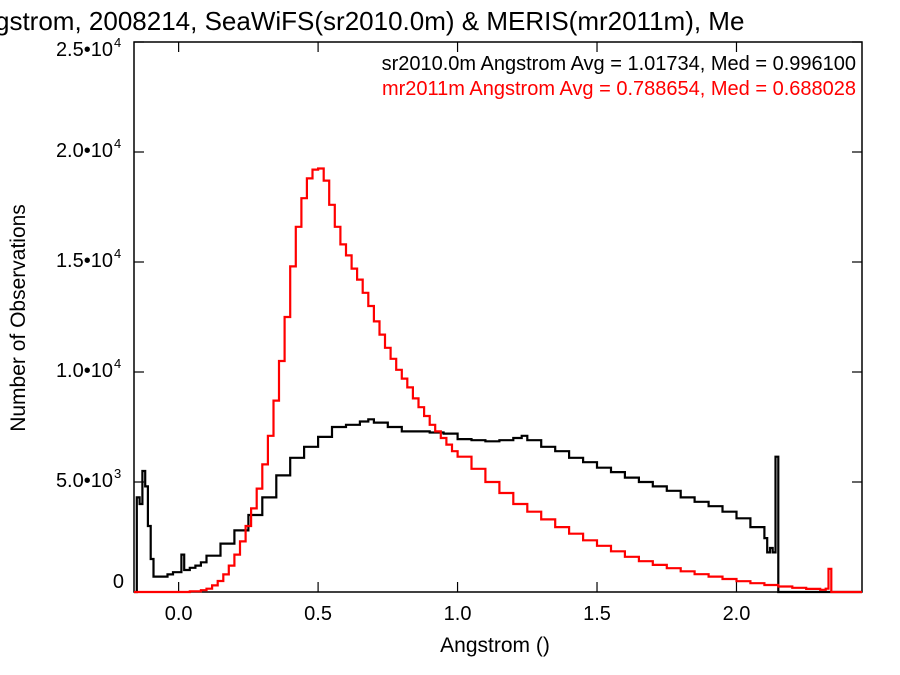 The image size is (900, 675). What do you see at coordinates (458, 614) in the screenshot?
I see `x-tick-label: 1.0` at bounding box center [458, 614].